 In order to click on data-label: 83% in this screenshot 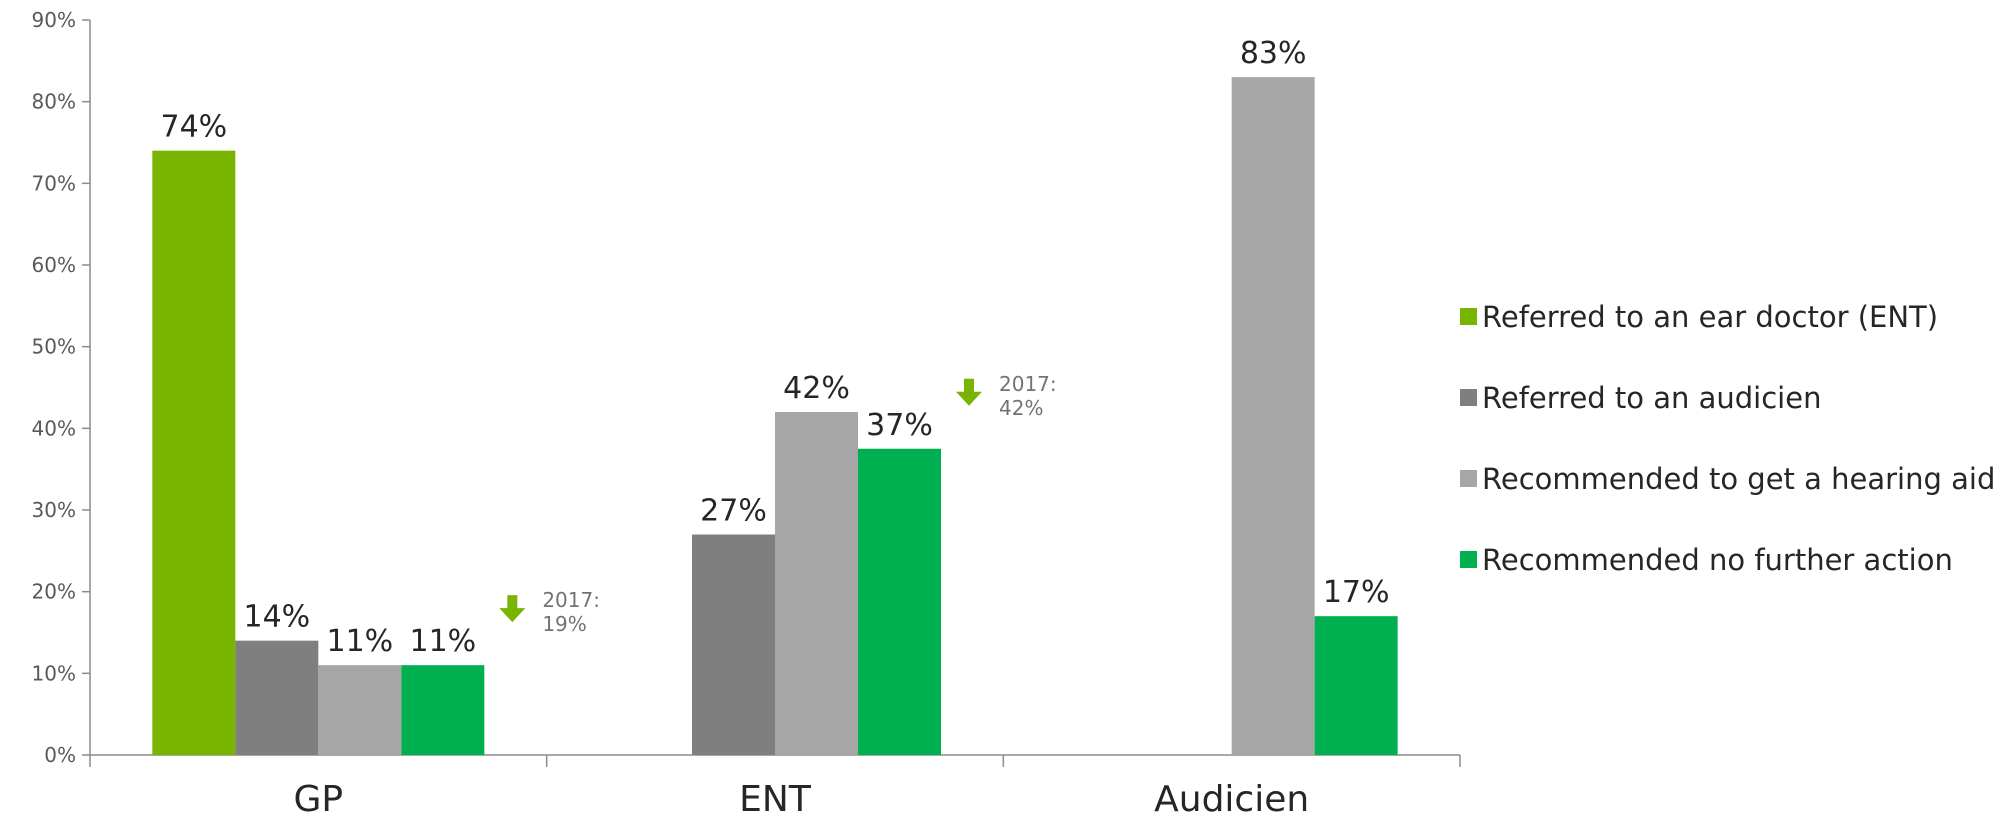, I will do `click(1273, 53)`.